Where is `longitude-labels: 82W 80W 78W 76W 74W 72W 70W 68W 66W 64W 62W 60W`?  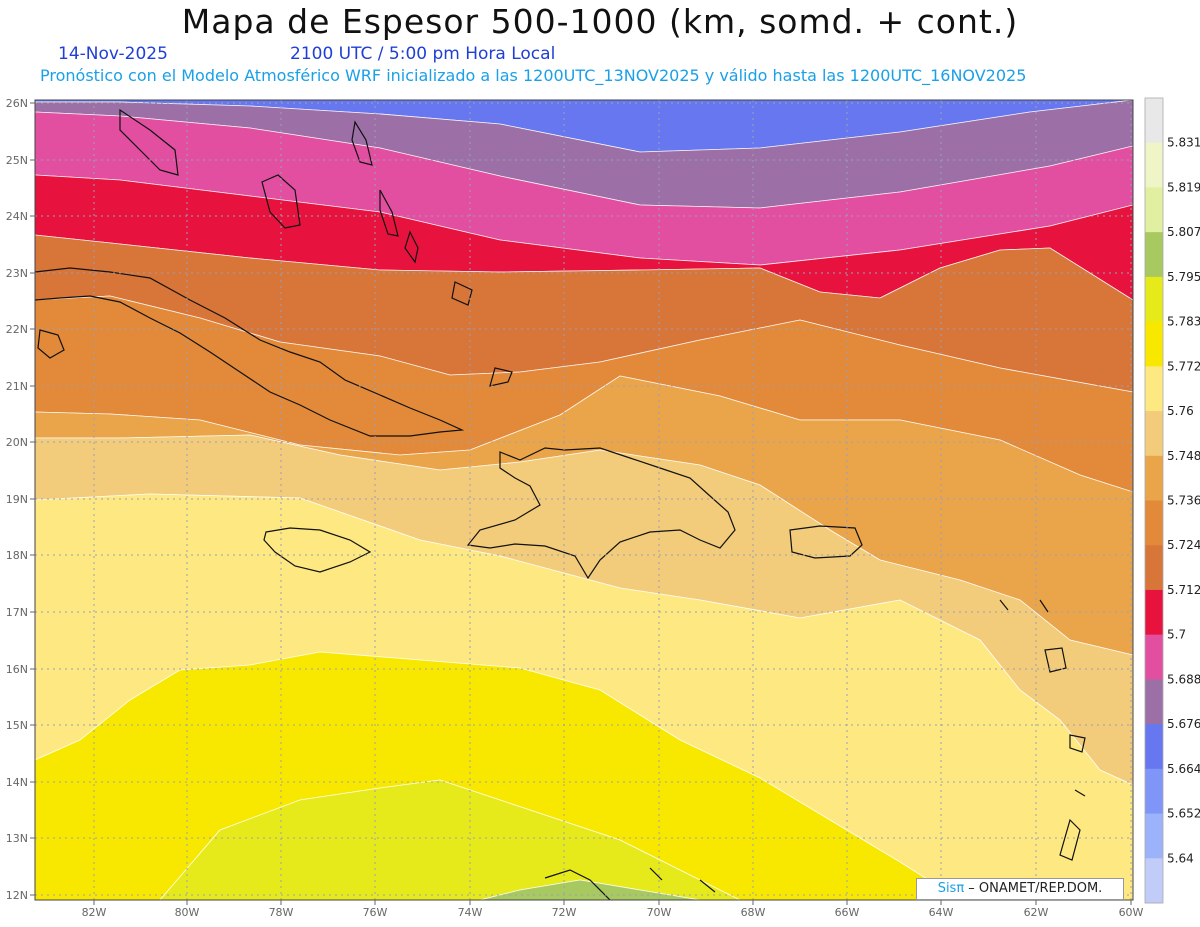 longitude-labels: 82W 80W 78W 76W 74W 72W 70W 68W 66W 64W 62W 60W is located at coordinates (613, 909).